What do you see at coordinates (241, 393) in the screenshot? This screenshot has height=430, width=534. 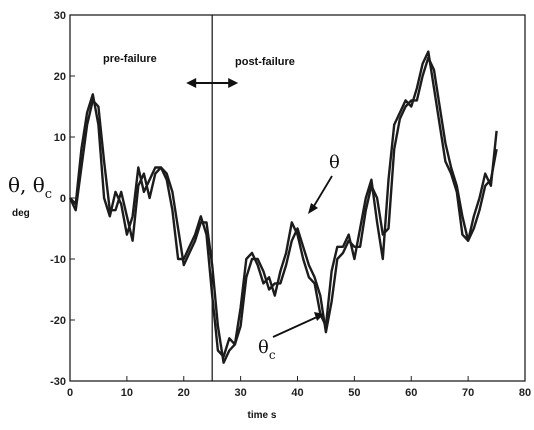 I see `x-tick-label: 30` at bounding box center [241, 393].